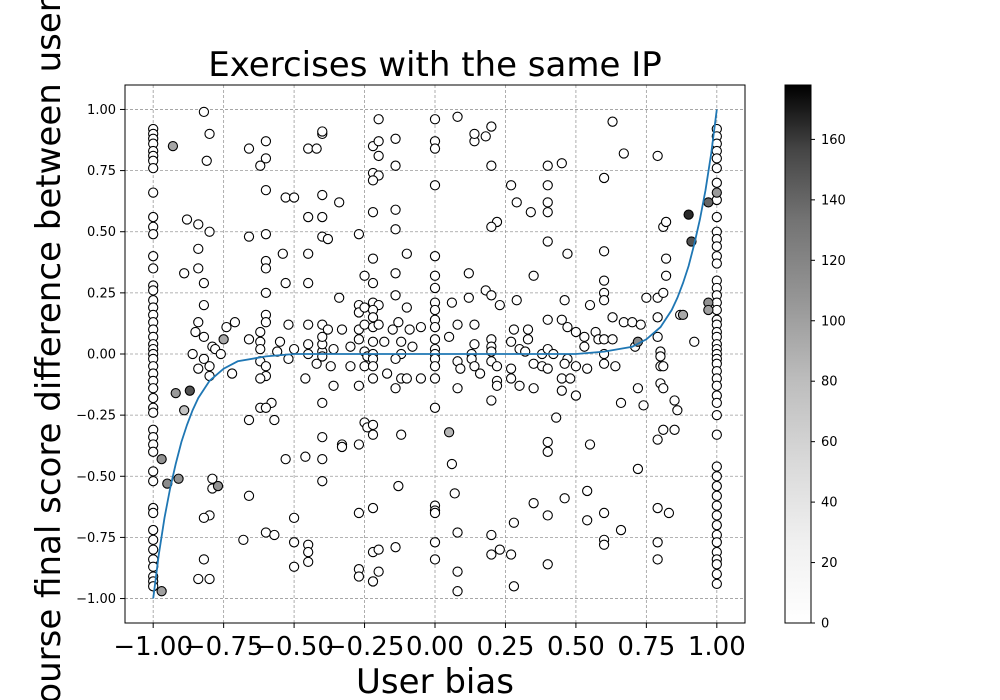  What do you see at coordinates (829, 503) in the screenshot?
I see `colorbar-tick-label: 40` at bounding box center [829, 503].